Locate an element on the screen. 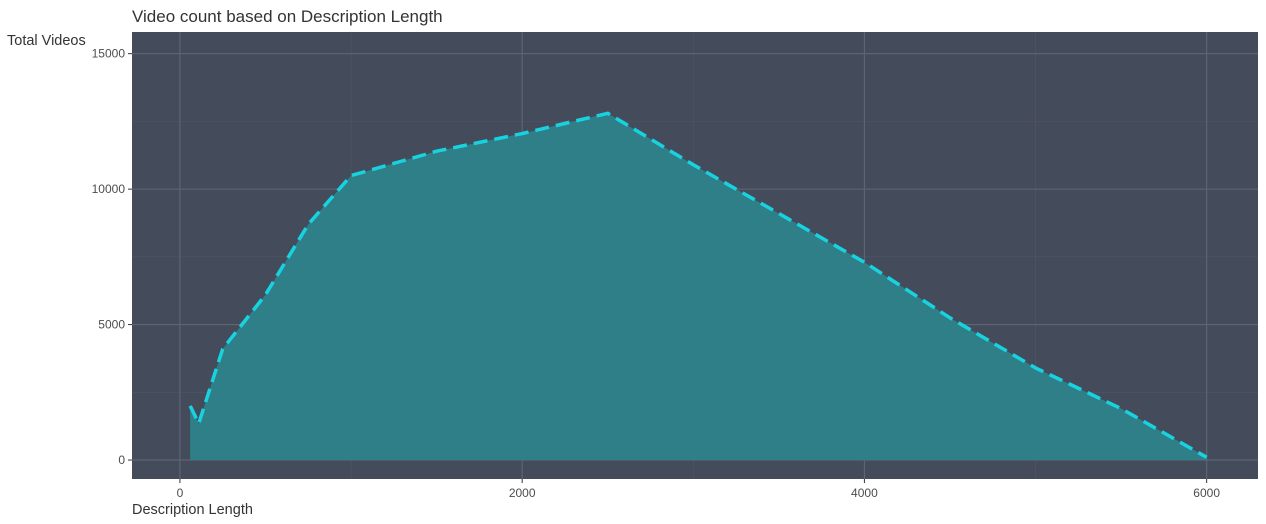  x-tick-label: 2000 is located at coordinates (522, 493).